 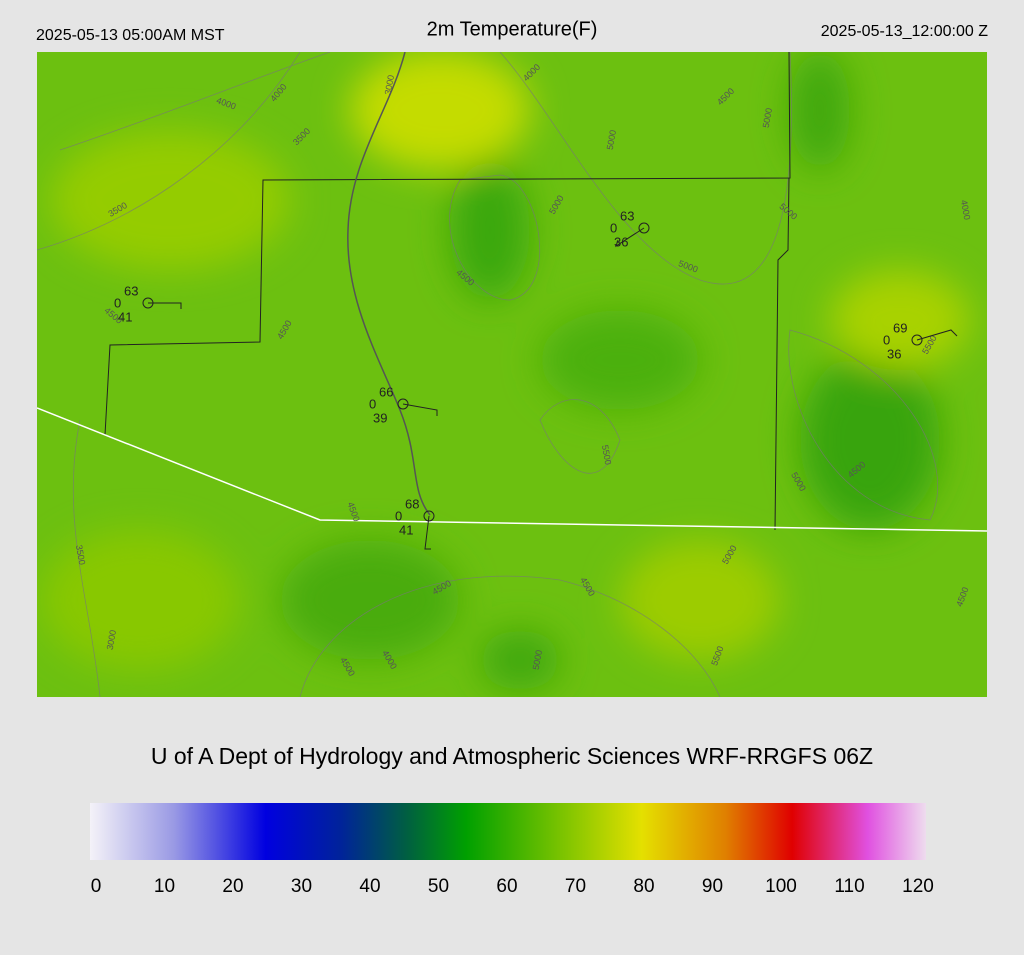 I want to click on contour-label: 4000, so click(x=965, y=209).